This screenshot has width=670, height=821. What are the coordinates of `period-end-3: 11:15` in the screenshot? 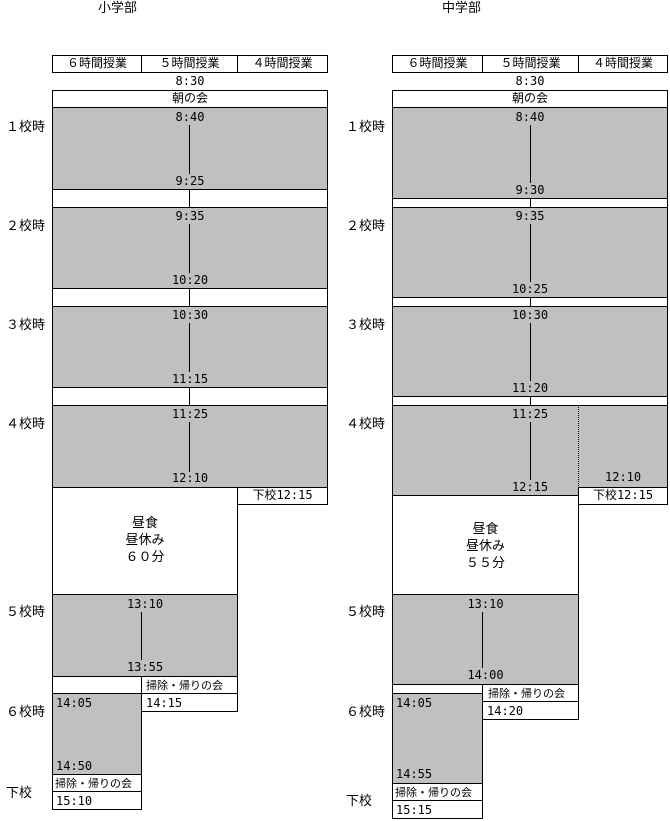 It's located at (190, 379).